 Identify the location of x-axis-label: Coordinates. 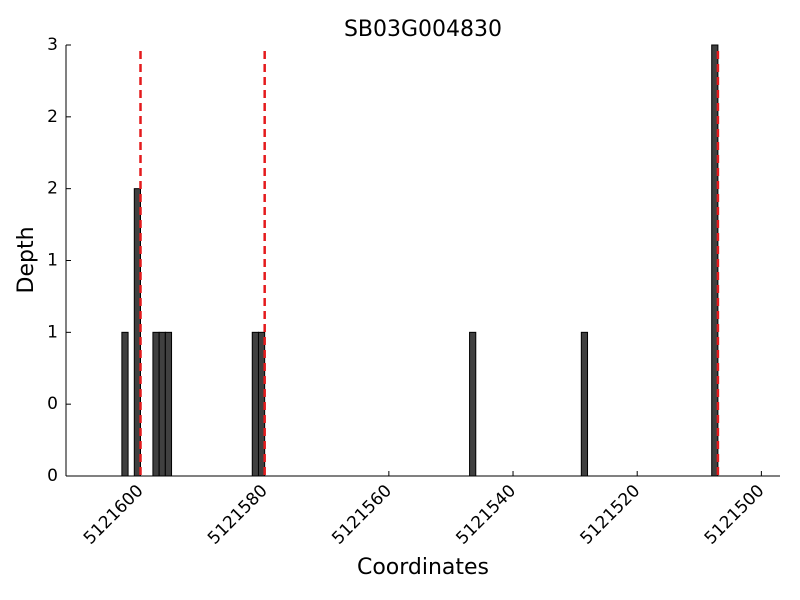
(423, 567).